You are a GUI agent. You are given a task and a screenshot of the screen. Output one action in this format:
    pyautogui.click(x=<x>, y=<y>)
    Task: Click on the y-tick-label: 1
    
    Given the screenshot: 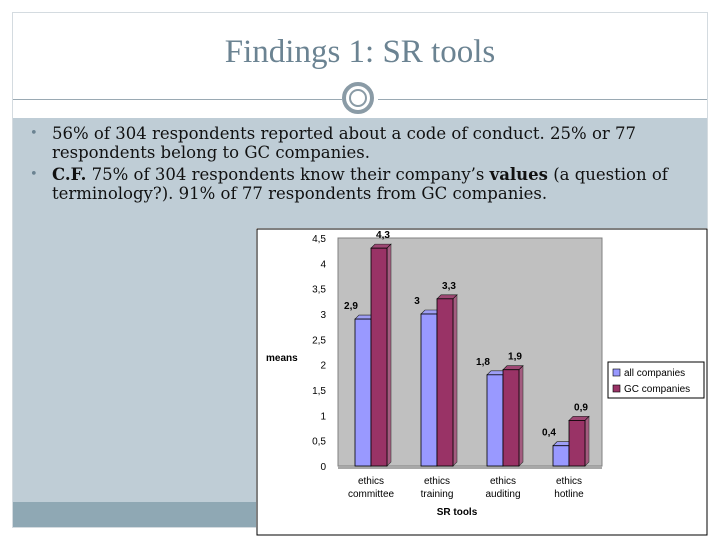 What is the action you would take?
    pyautogui.click(x=323, y=416)
    